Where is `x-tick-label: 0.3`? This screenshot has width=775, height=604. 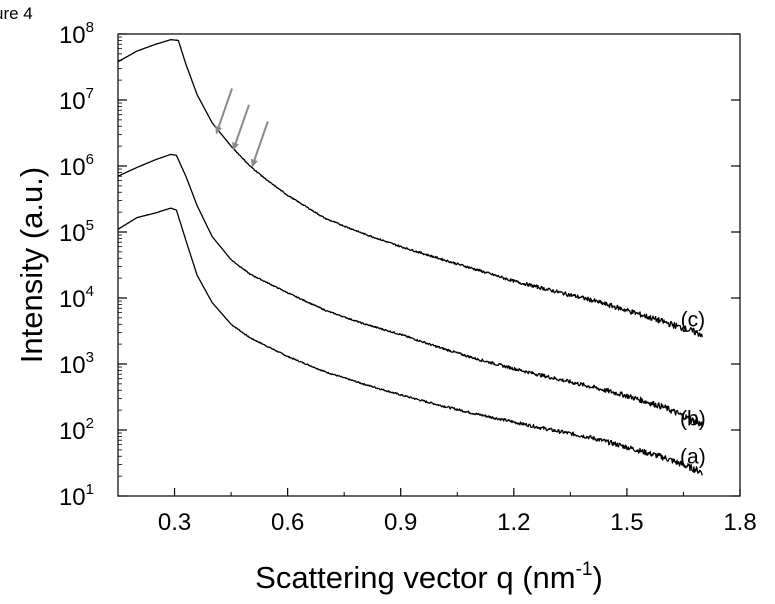
x-tick-label: 0.3 is located at coordinates (174, 522).